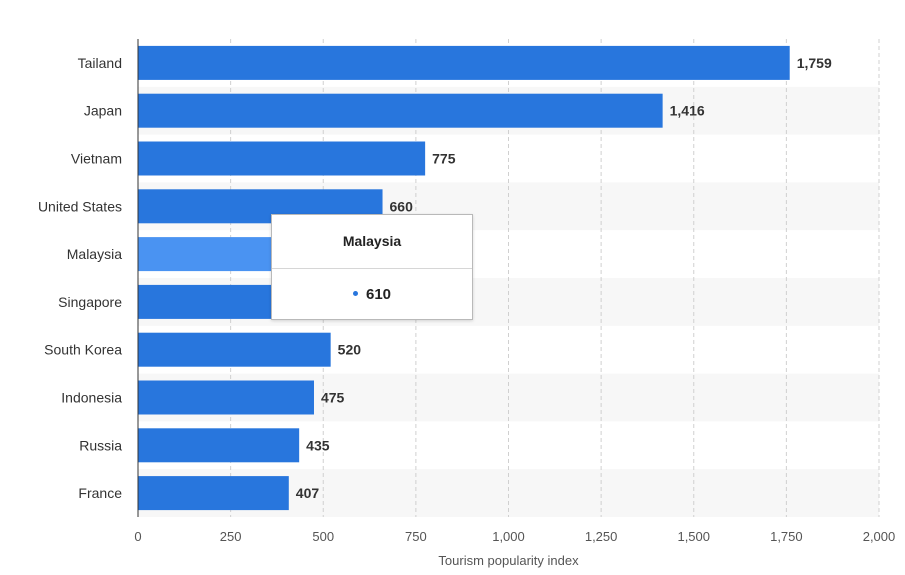  Describe the element at coordinates (601, 536) in the screenshot. I see `x-tick-label: 1,250` at that location.